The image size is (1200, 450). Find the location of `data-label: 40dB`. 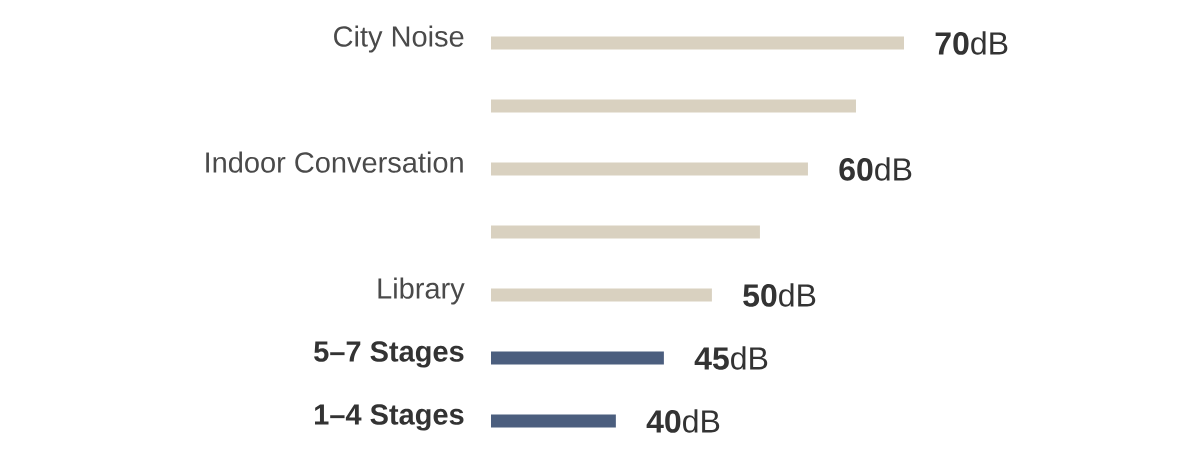

data-label: 40dB is located at coordinates (683, 421).